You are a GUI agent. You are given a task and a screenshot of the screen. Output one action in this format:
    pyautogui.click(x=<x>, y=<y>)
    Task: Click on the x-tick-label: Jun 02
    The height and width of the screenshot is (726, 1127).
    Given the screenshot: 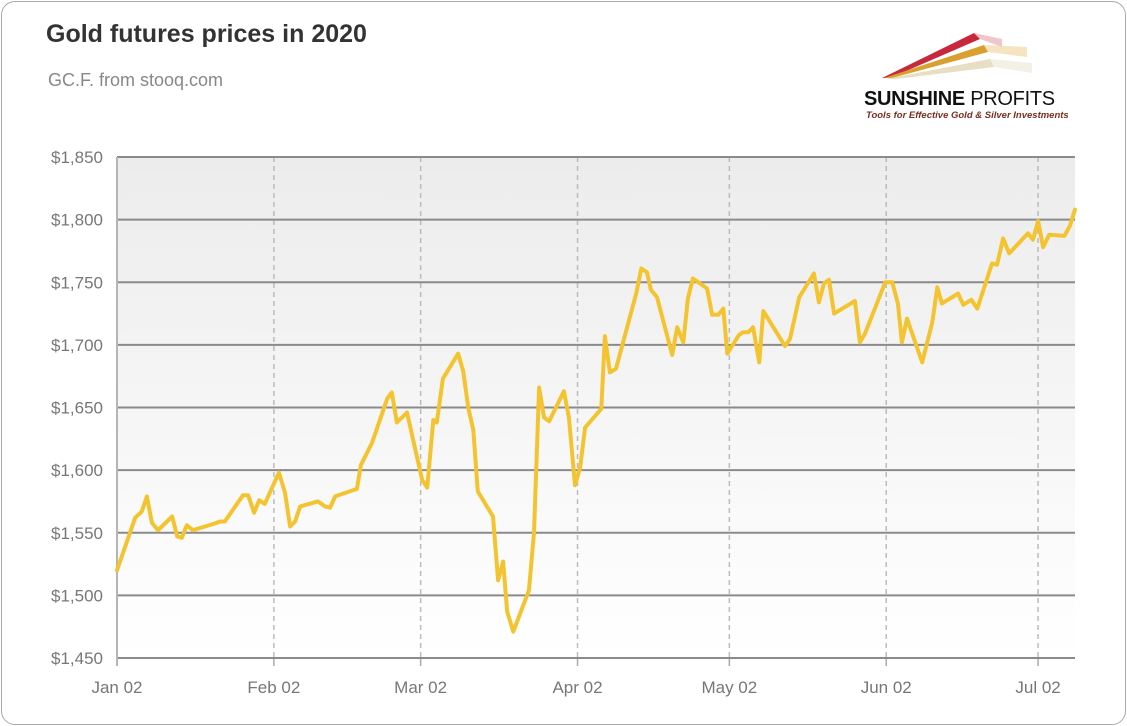 What is the action you would take?
    pyautogui.click(x=886, y=687)
    